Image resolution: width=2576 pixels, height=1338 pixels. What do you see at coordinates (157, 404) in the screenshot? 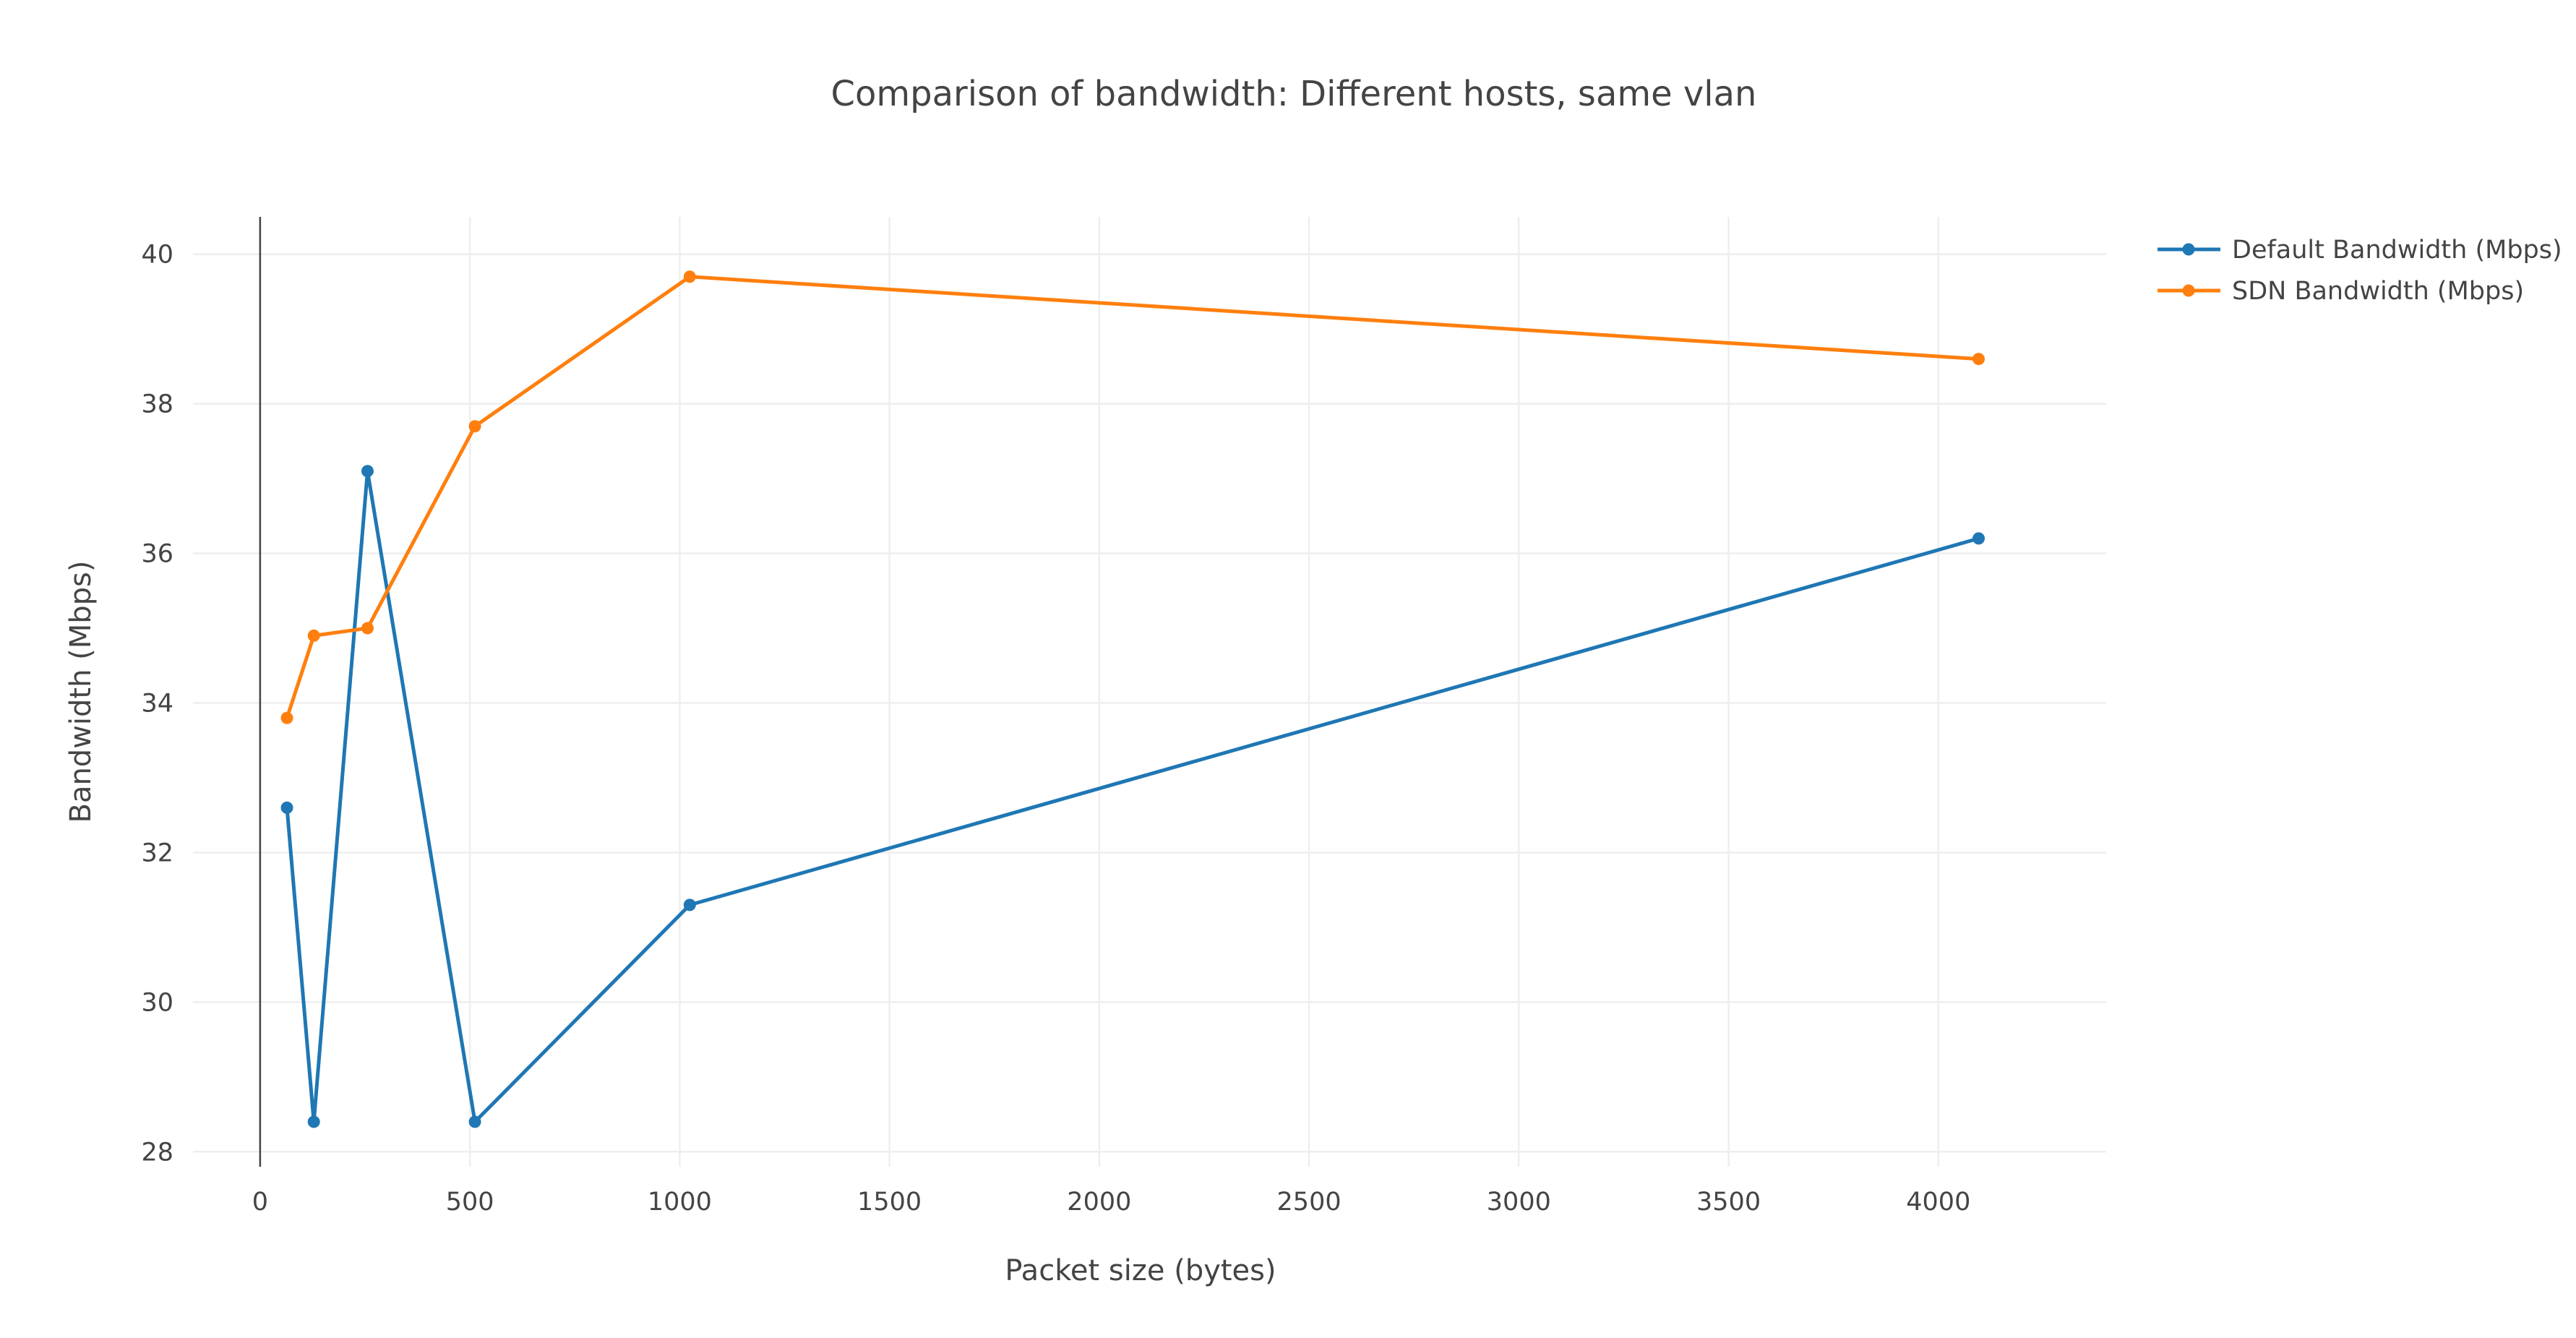
I see `y-tick-label: 38` at bounding box center [157, 404].